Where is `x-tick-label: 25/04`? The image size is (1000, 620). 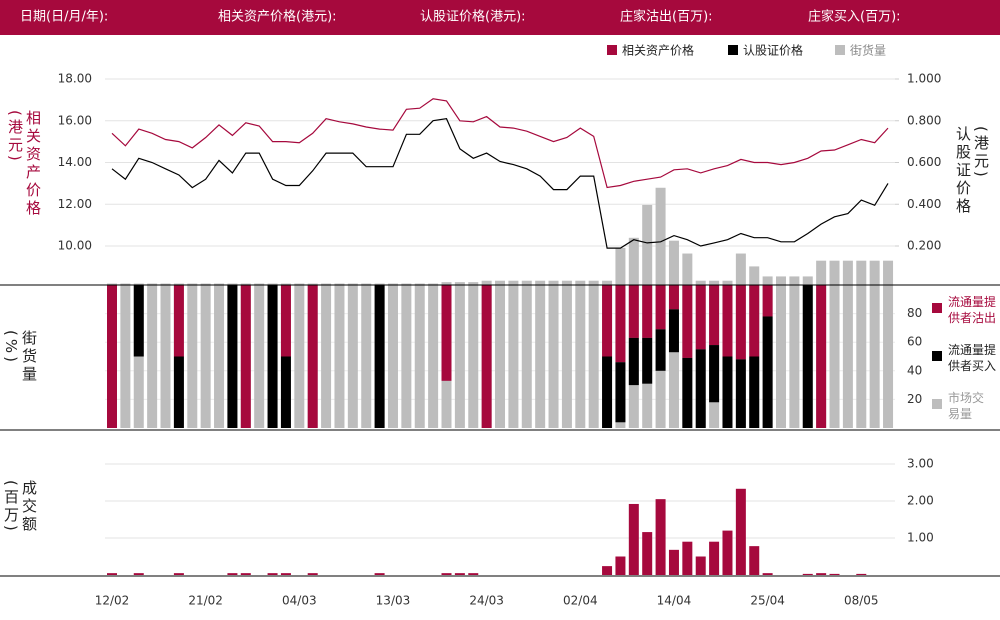
x-tick-label: 25/04 is located at coordinates (767, 601).